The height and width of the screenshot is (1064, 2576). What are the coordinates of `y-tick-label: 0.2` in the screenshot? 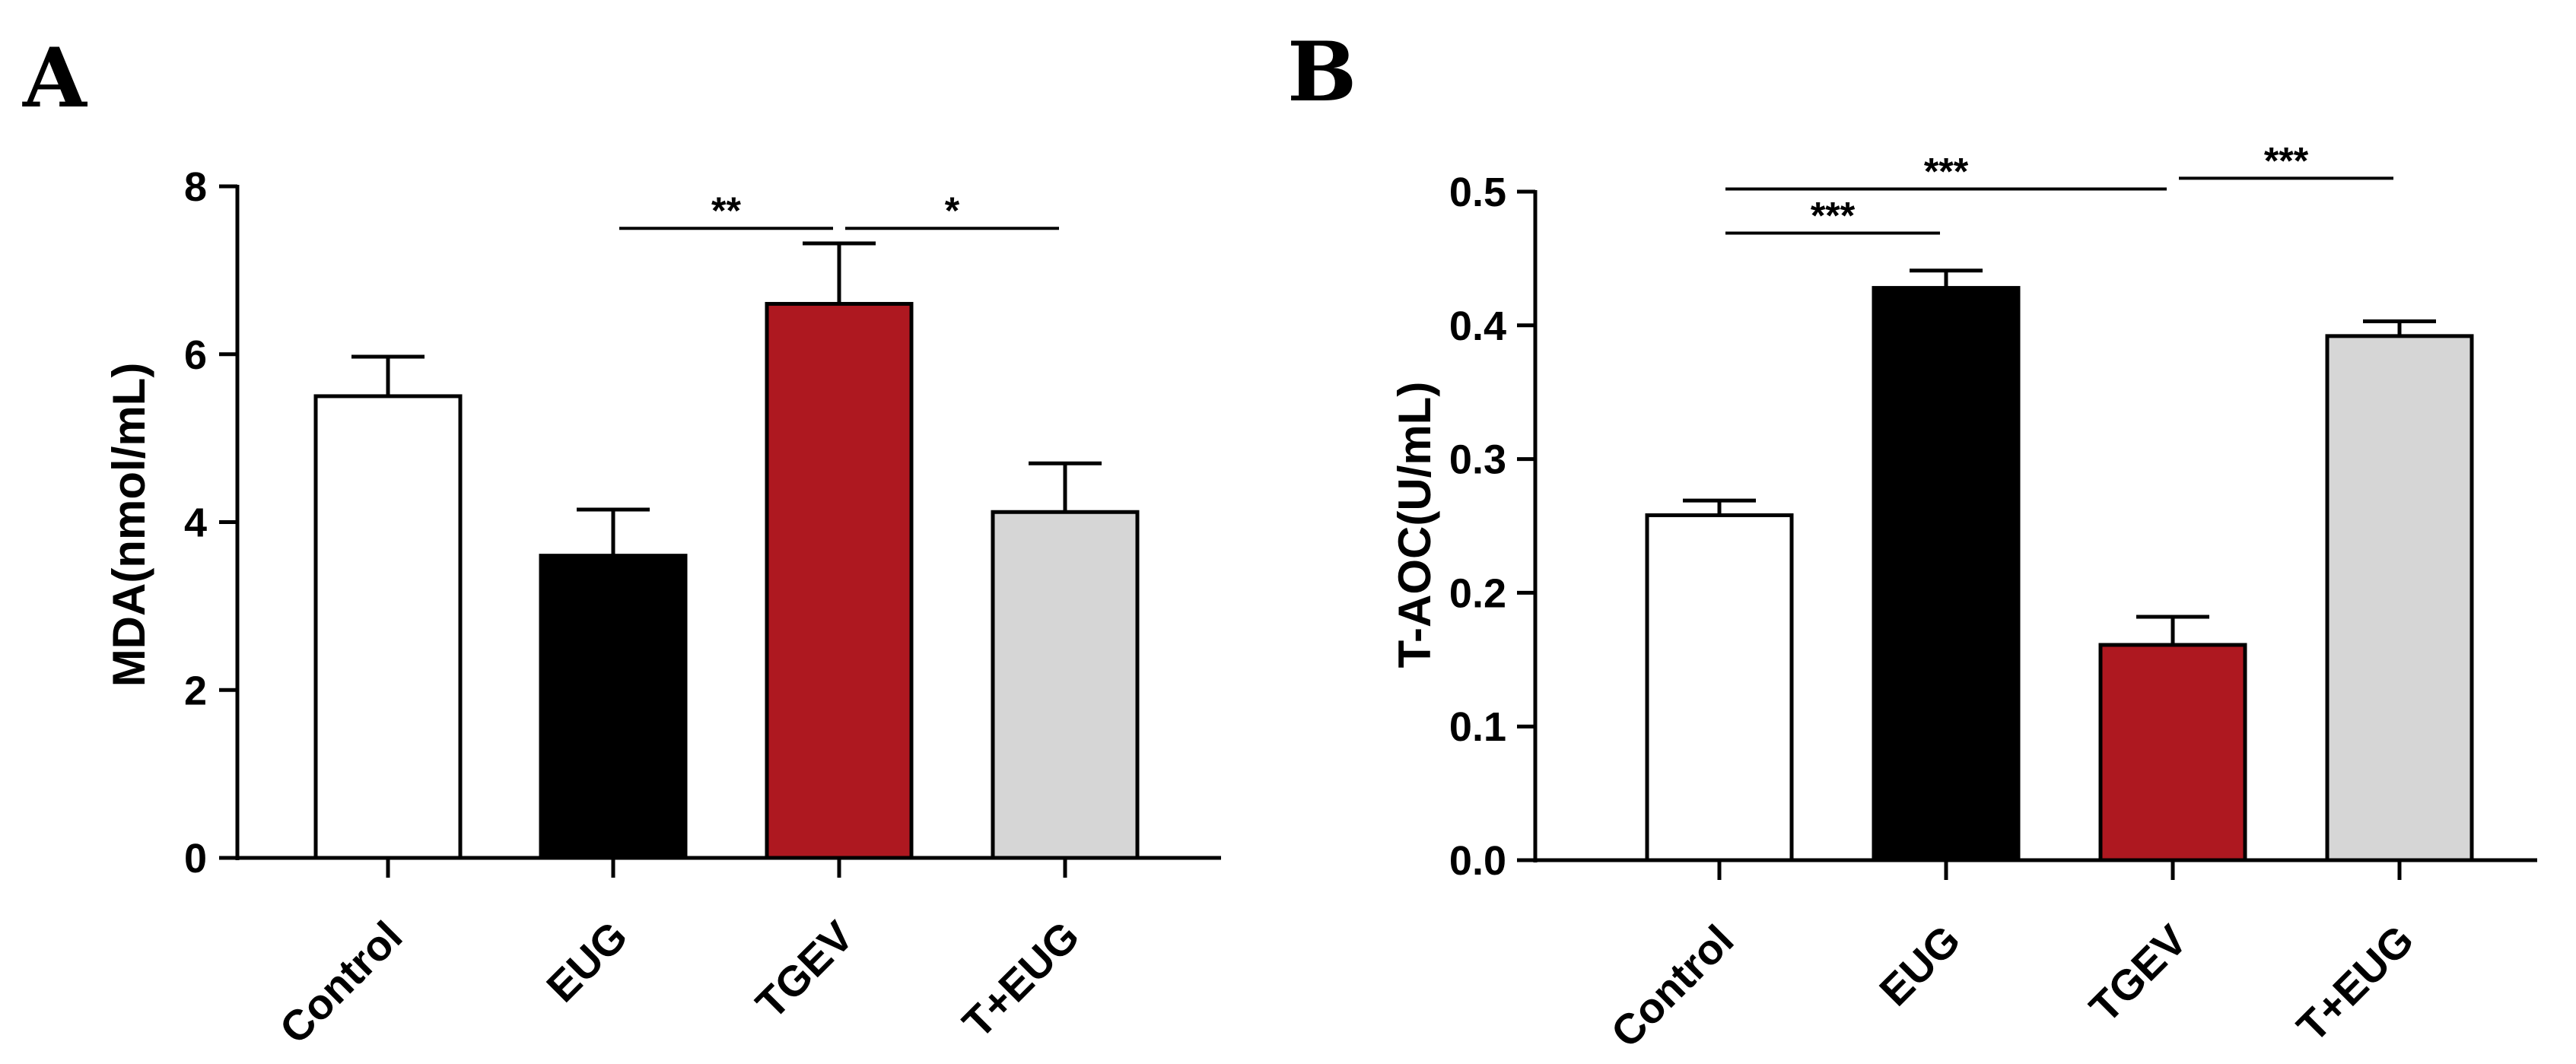 It's located at (1478, 593).